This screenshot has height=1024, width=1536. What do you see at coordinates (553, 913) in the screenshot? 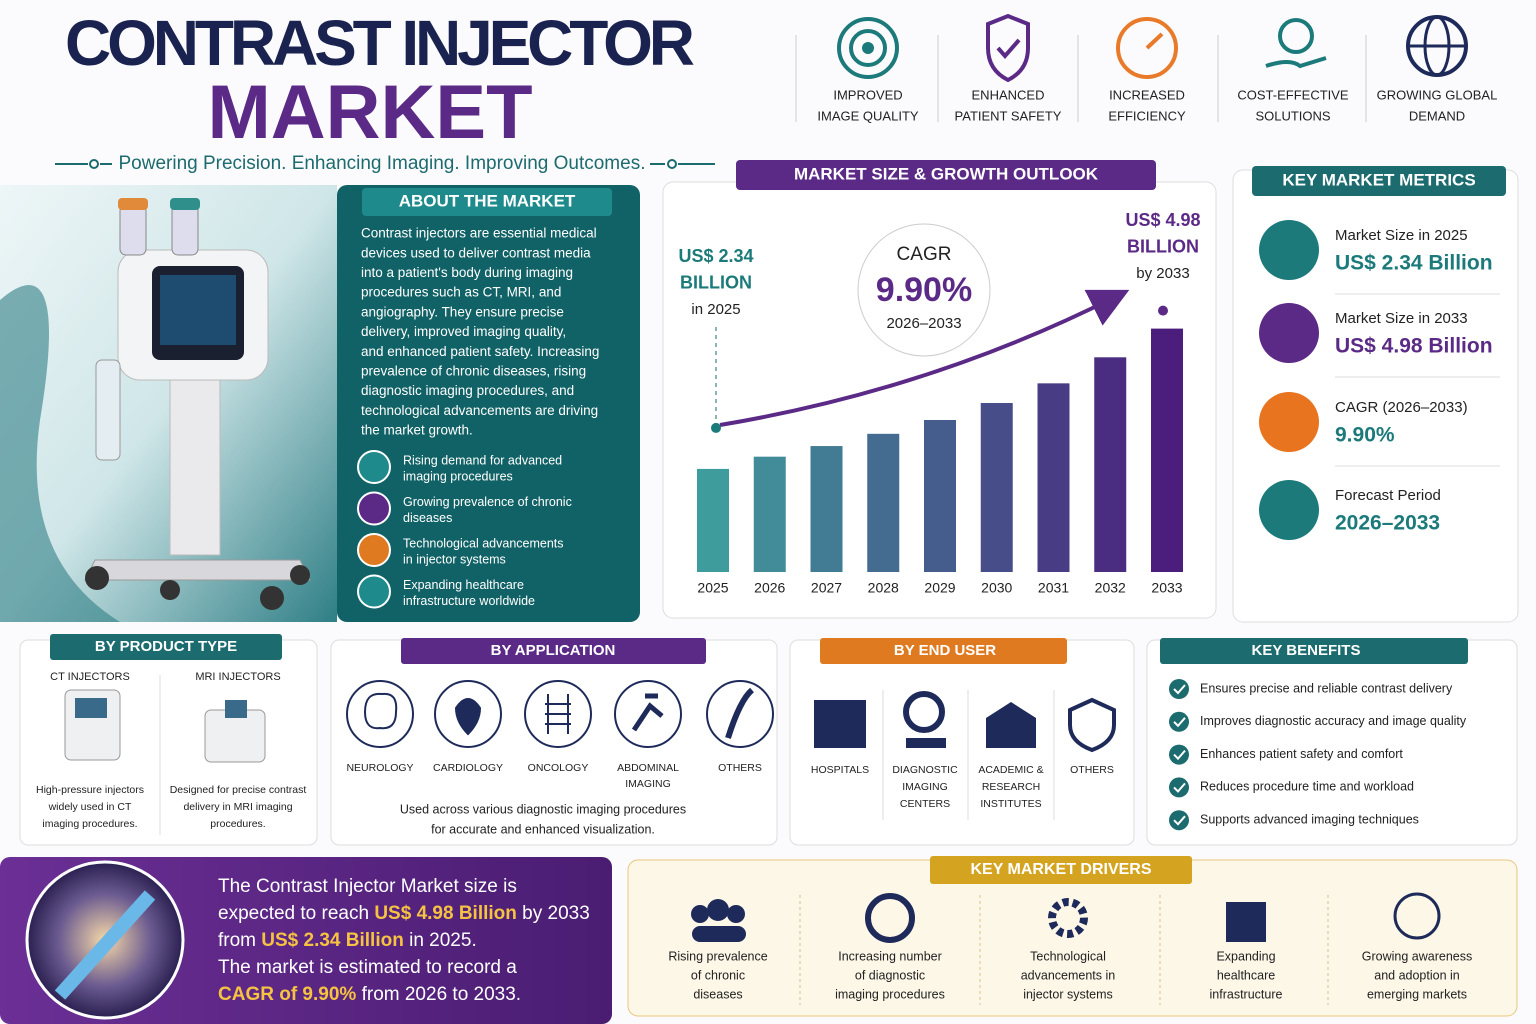
I see `summary-text: by 2033` at bounding box center [553, 913].